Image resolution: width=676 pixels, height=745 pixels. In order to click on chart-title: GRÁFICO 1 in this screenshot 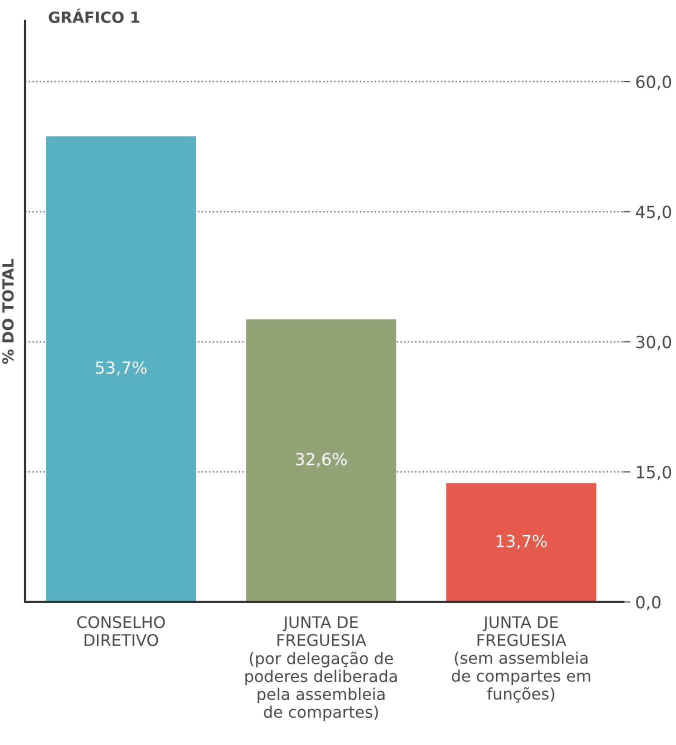, I will do `click(94, 15)`.